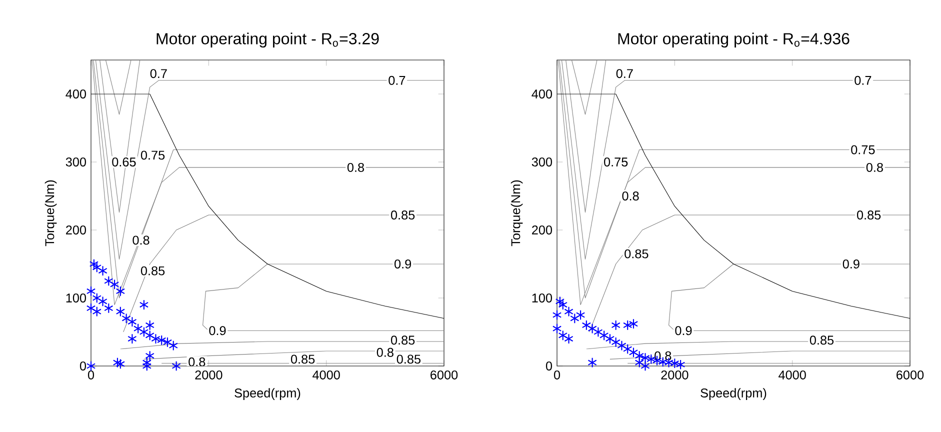 This screenshot has height=432, width=941. Describe the element at coordinates (124, 162) in the screenshot. I see `annotation: 0.65` at that location.